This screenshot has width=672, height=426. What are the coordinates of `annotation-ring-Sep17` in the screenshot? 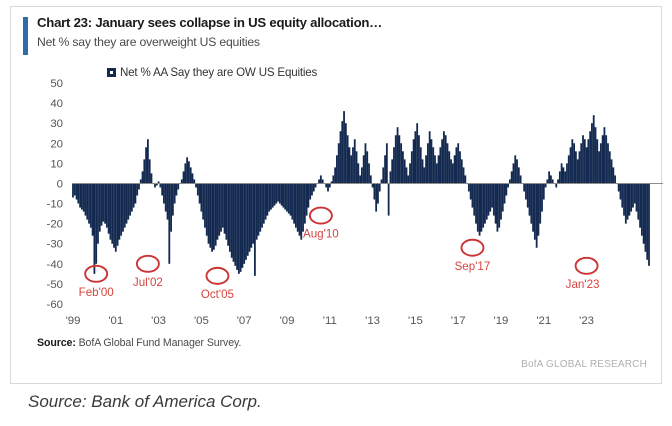 It's located at (472, 247).